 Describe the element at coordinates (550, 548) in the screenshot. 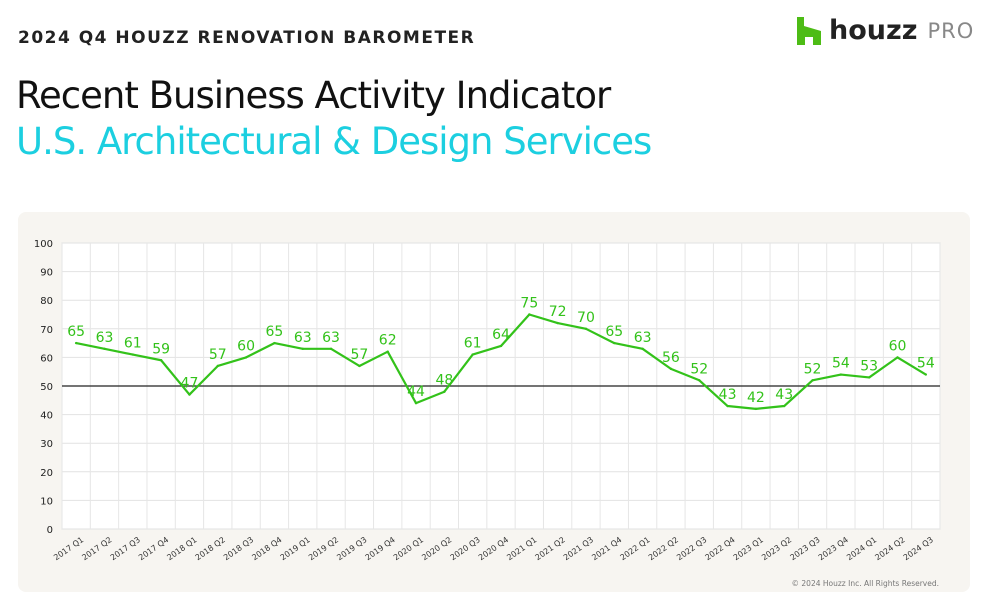

I see `x-tick-label: 2021 Q2` at that location.